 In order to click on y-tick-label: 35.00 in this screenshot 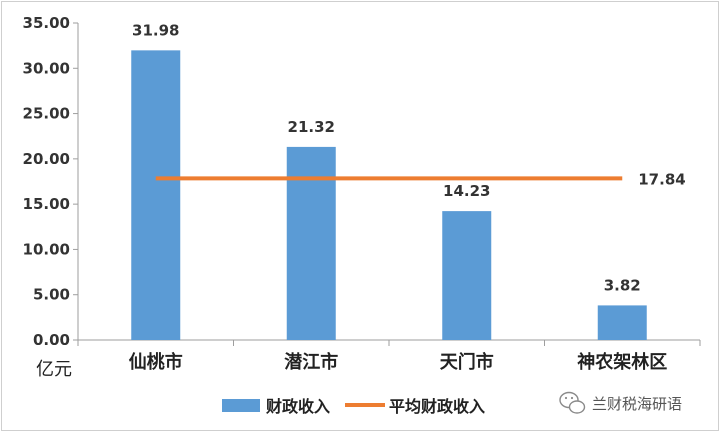, I will do `click(46, 23)`.